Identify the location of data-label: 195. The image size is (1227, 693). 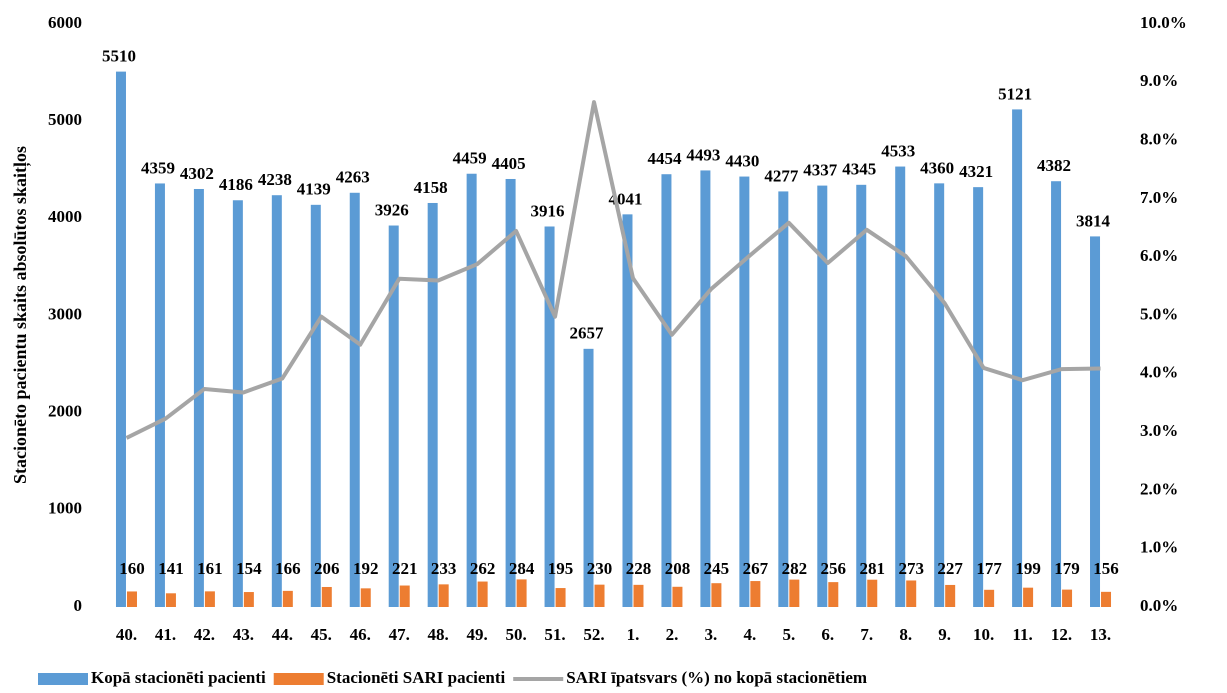
(561, 568).